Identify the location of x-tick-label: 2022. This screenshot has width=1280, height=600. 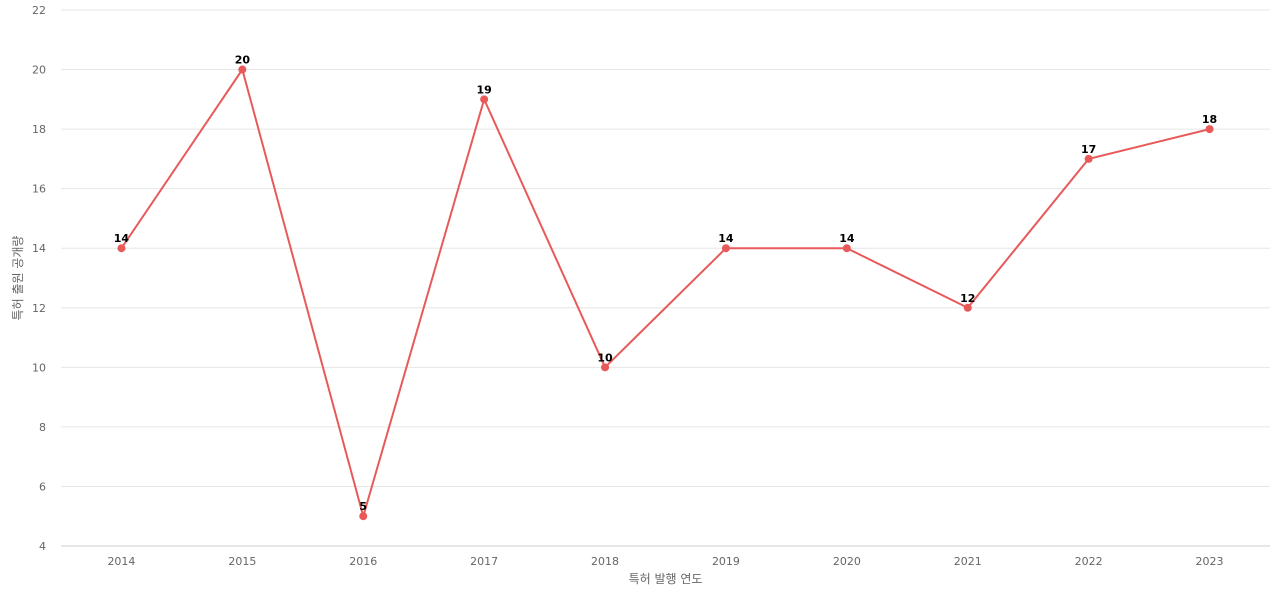
(1089, 561).